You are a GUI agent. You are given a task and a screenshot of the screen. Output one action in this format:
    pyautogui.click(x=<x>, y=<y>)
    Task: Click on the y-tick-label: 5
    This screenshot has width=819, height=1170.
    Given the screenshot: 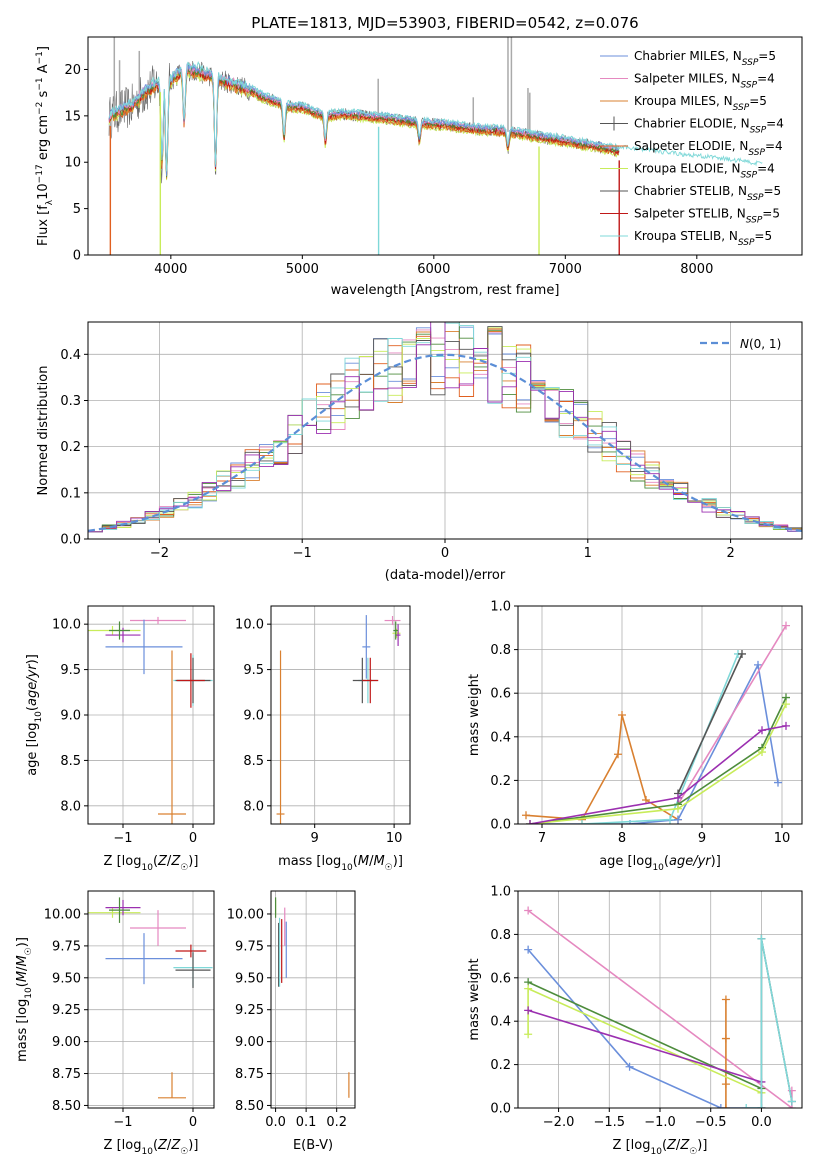 What is the action you would take?
    pyautogui.click(x=77, y=209)
    